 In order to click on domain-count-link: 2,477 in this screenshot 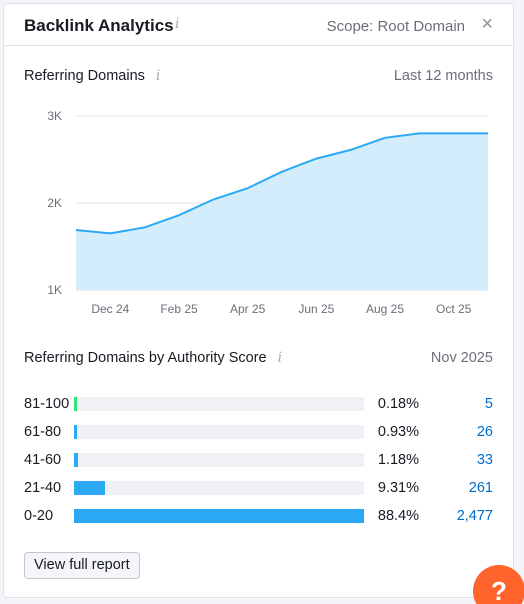, I will do `click(474, 516)`.